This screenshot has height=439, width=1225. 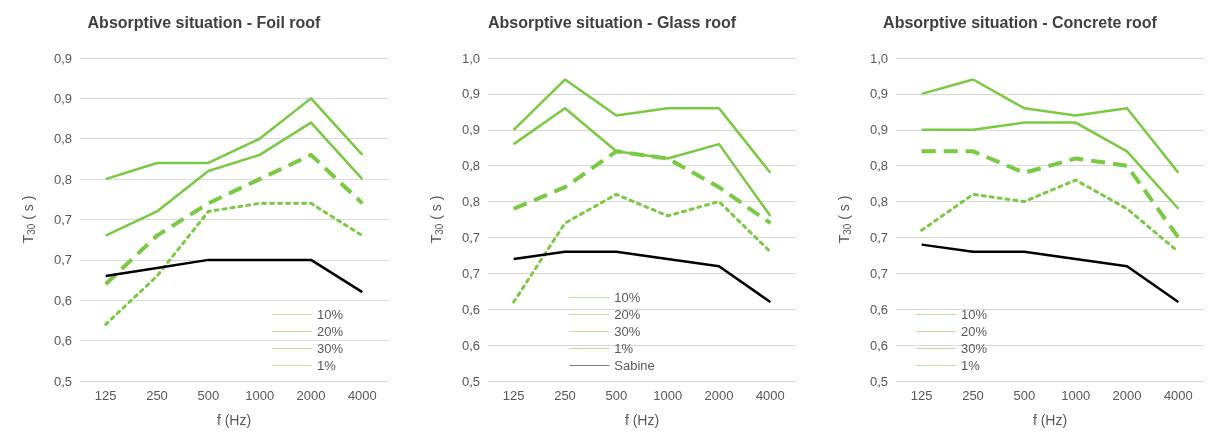 What do you see at coordinates (612, 22) in the screenshot?
I see `chart-title: Absorptive situation - Glass roof` at bounding box center [612, 22].